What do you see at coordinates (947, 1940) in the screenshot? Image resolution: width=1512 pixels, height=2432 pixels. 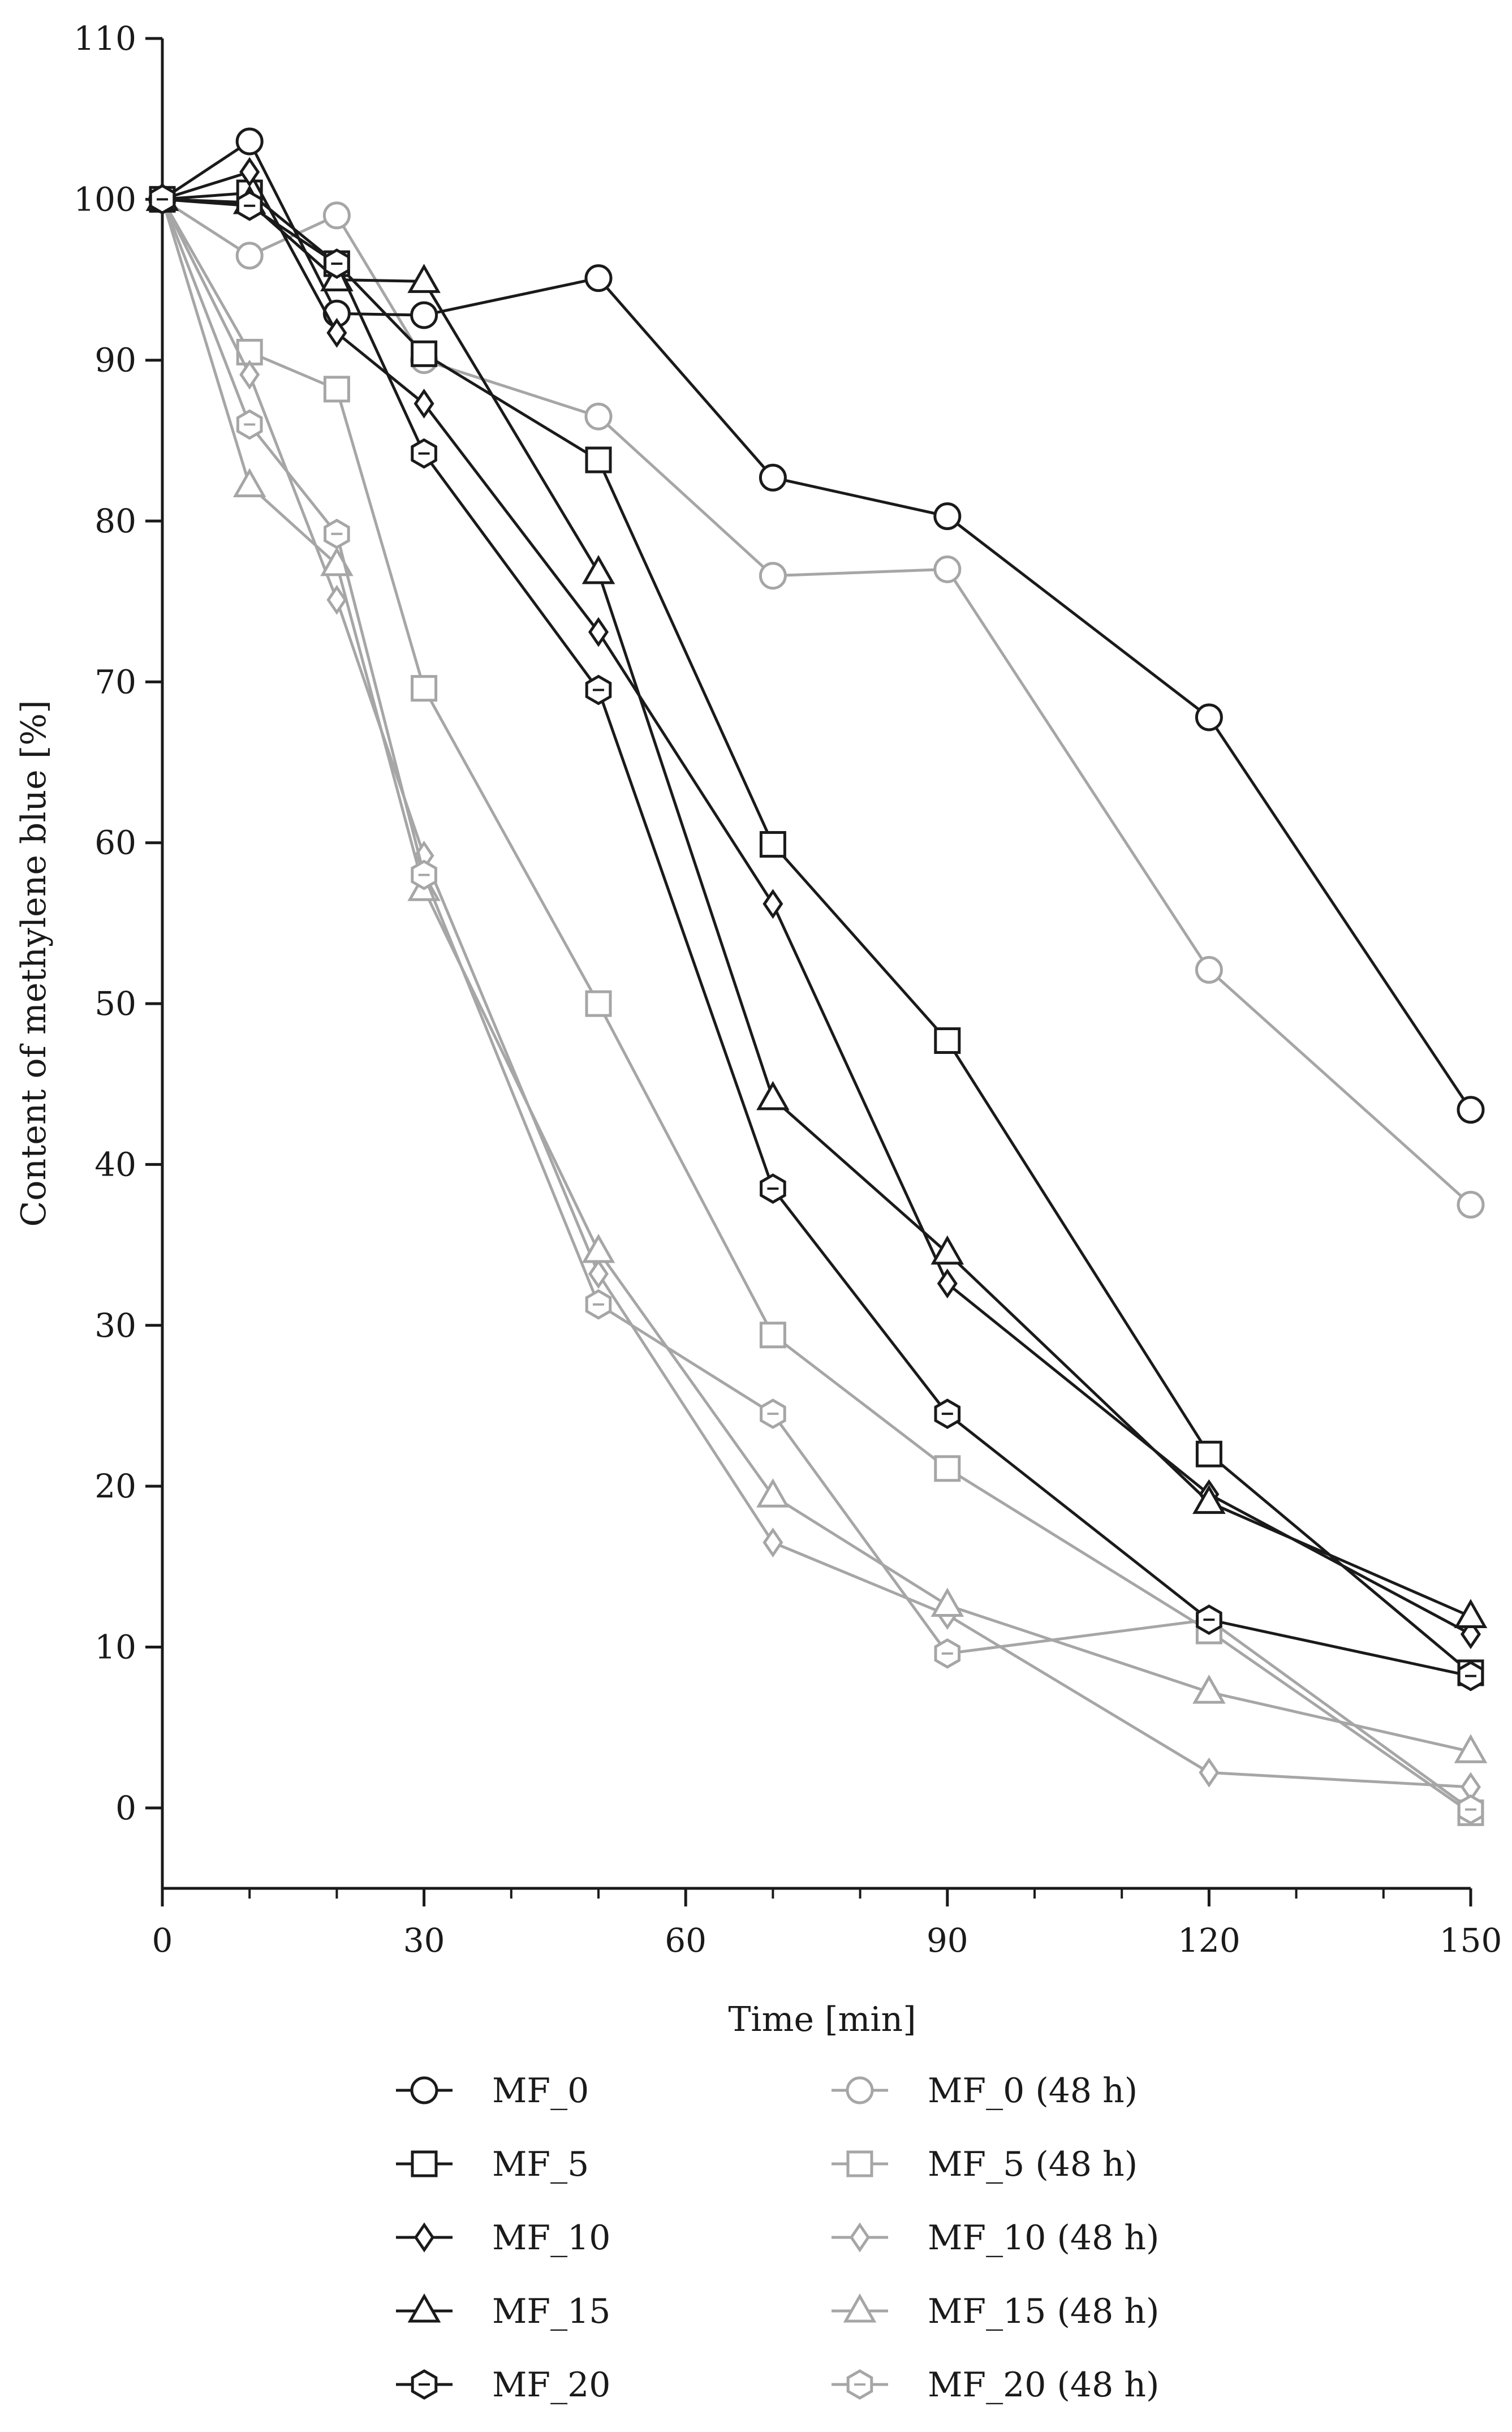 I see `x-tick-label: 90` at bounding box center [947, 1940].